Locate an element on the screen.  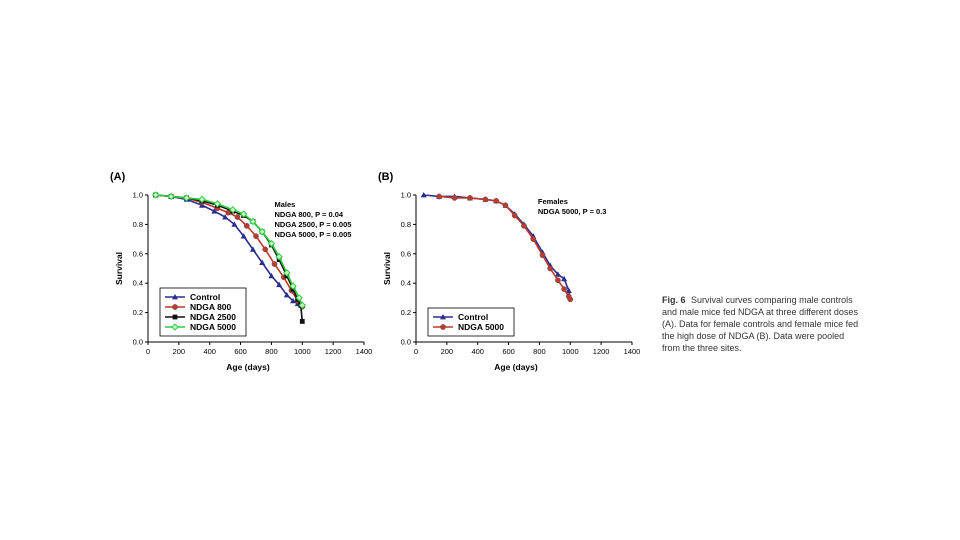
a-legend-label: NDGA 2500 is located at coordinates (213, 317).